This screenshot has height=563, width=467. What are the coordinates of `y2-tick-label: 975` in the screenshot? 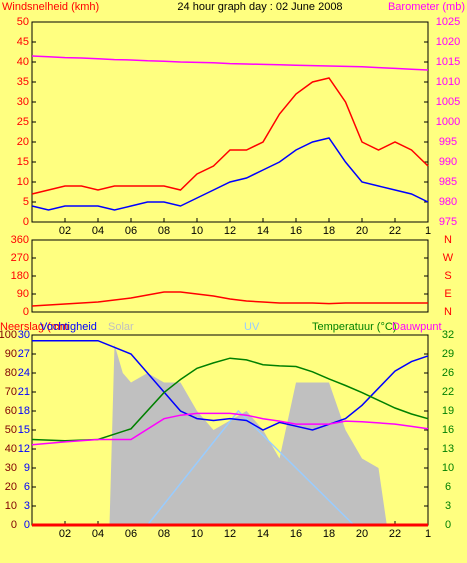 It's located at (448, 222).